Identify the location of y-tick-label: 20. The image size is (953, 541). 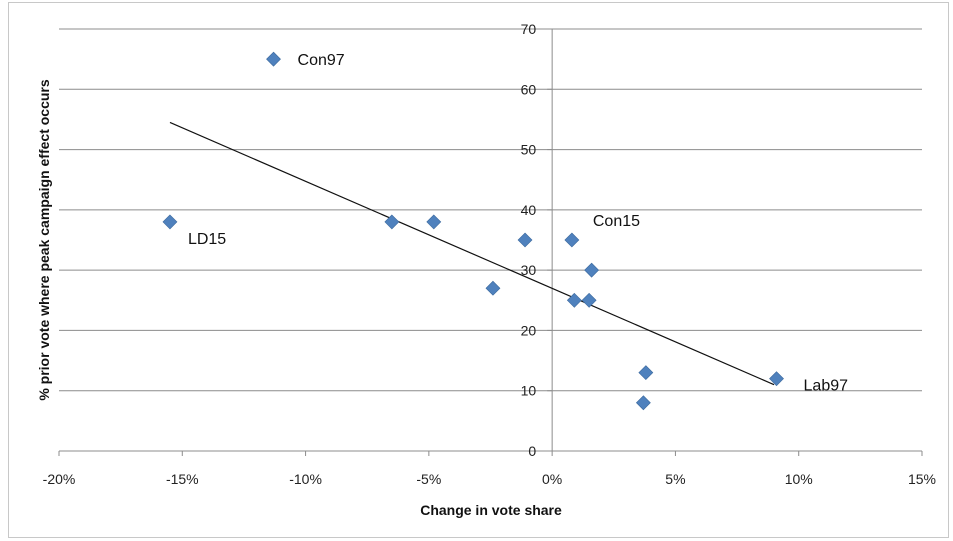
(529, 330).